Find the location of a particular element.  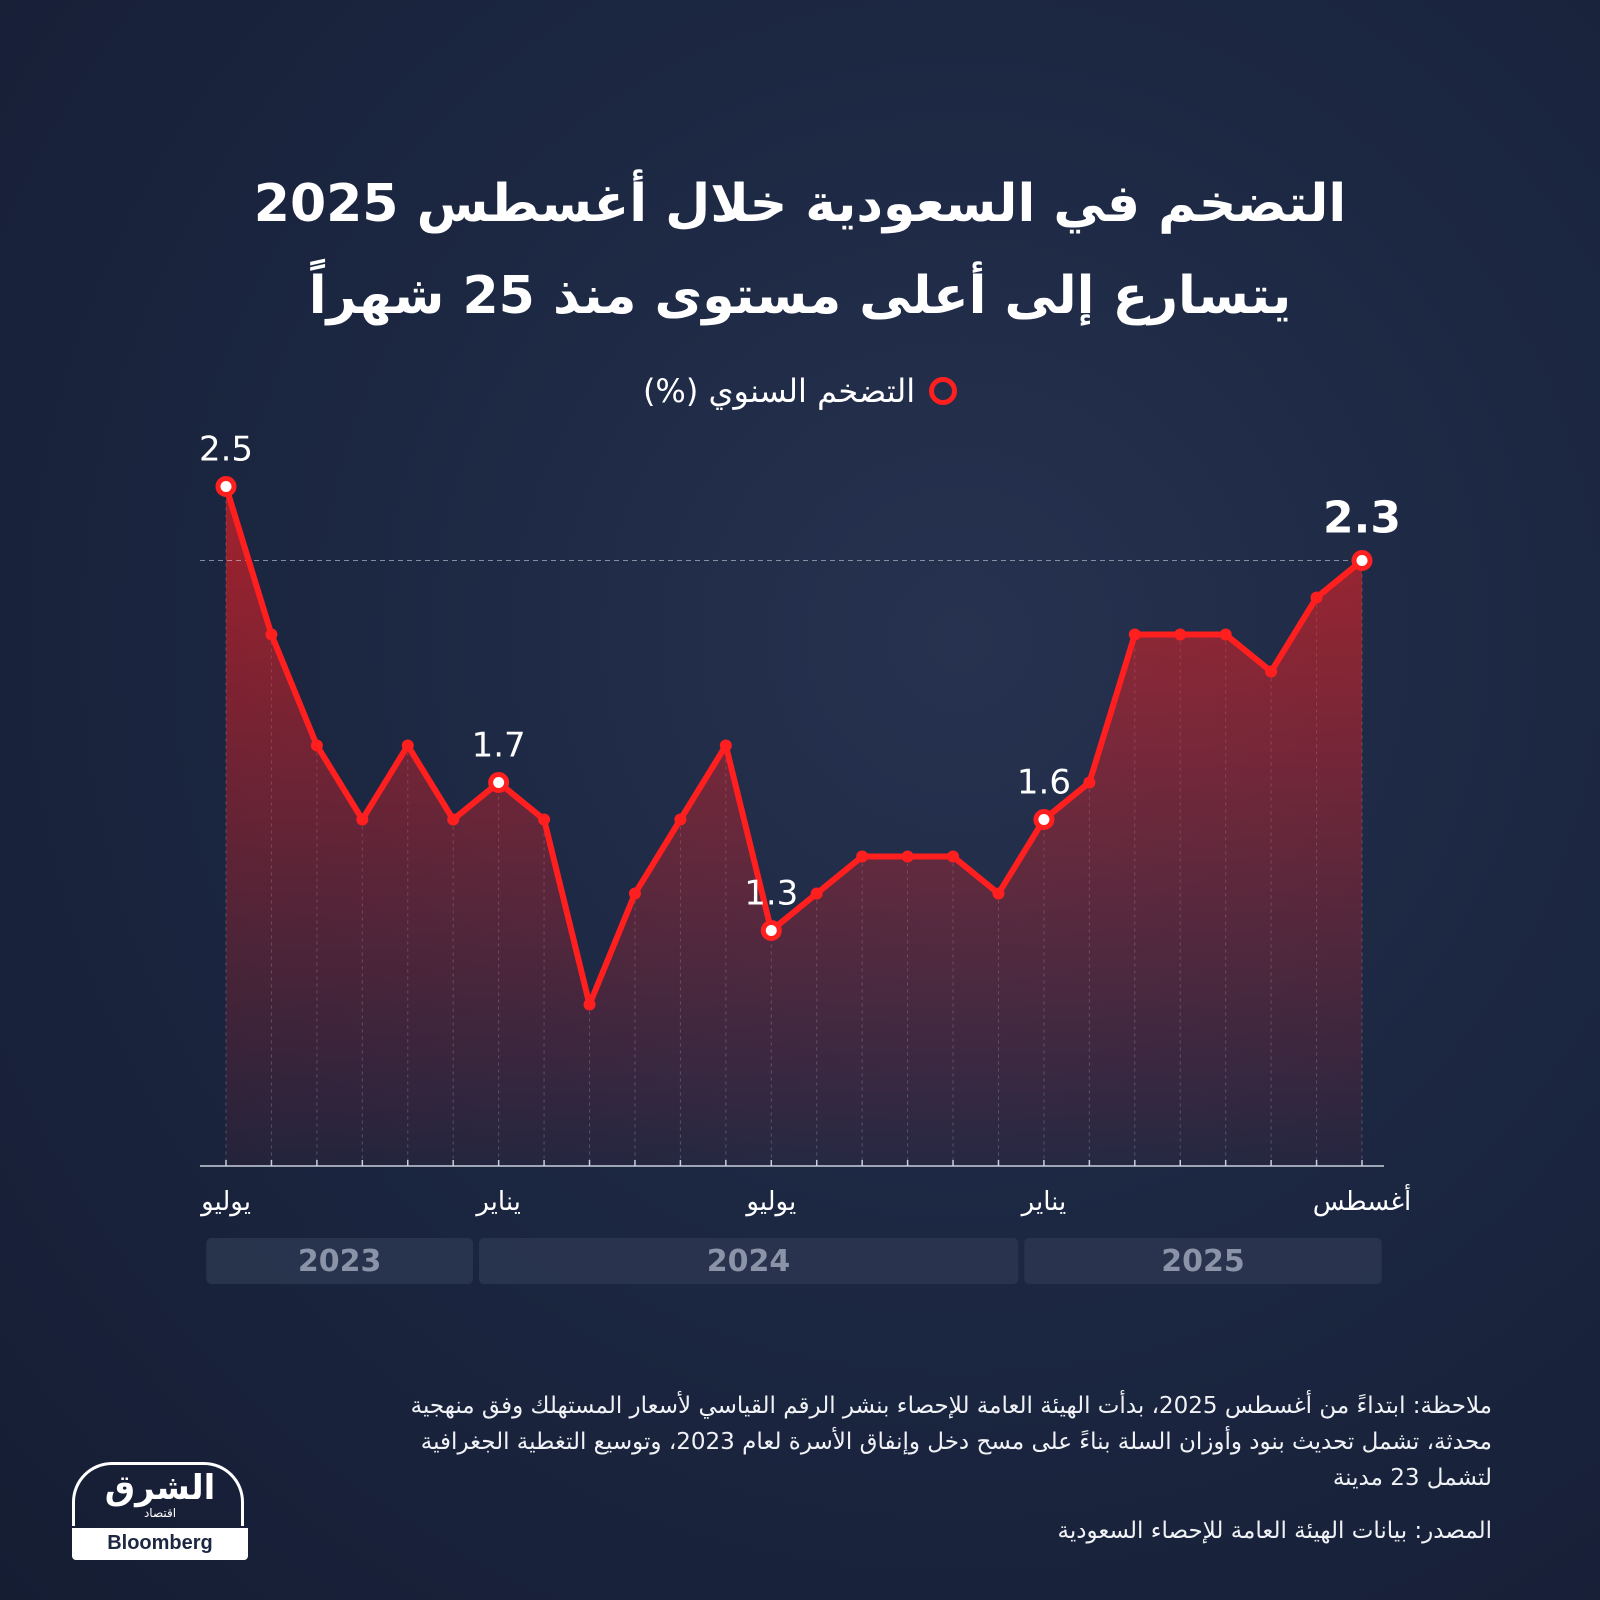

logo-bar is located at coordinates (160, 1544).